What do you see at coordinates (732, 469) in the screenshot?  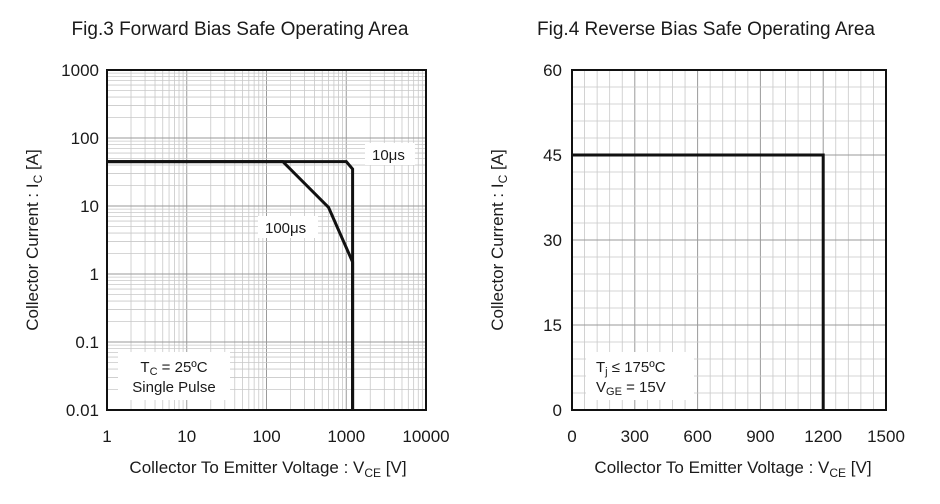 I see `fig4-x-axis-label: Collector To Emitter Voltage : VCE [V]` at bounding box center [732, 469].